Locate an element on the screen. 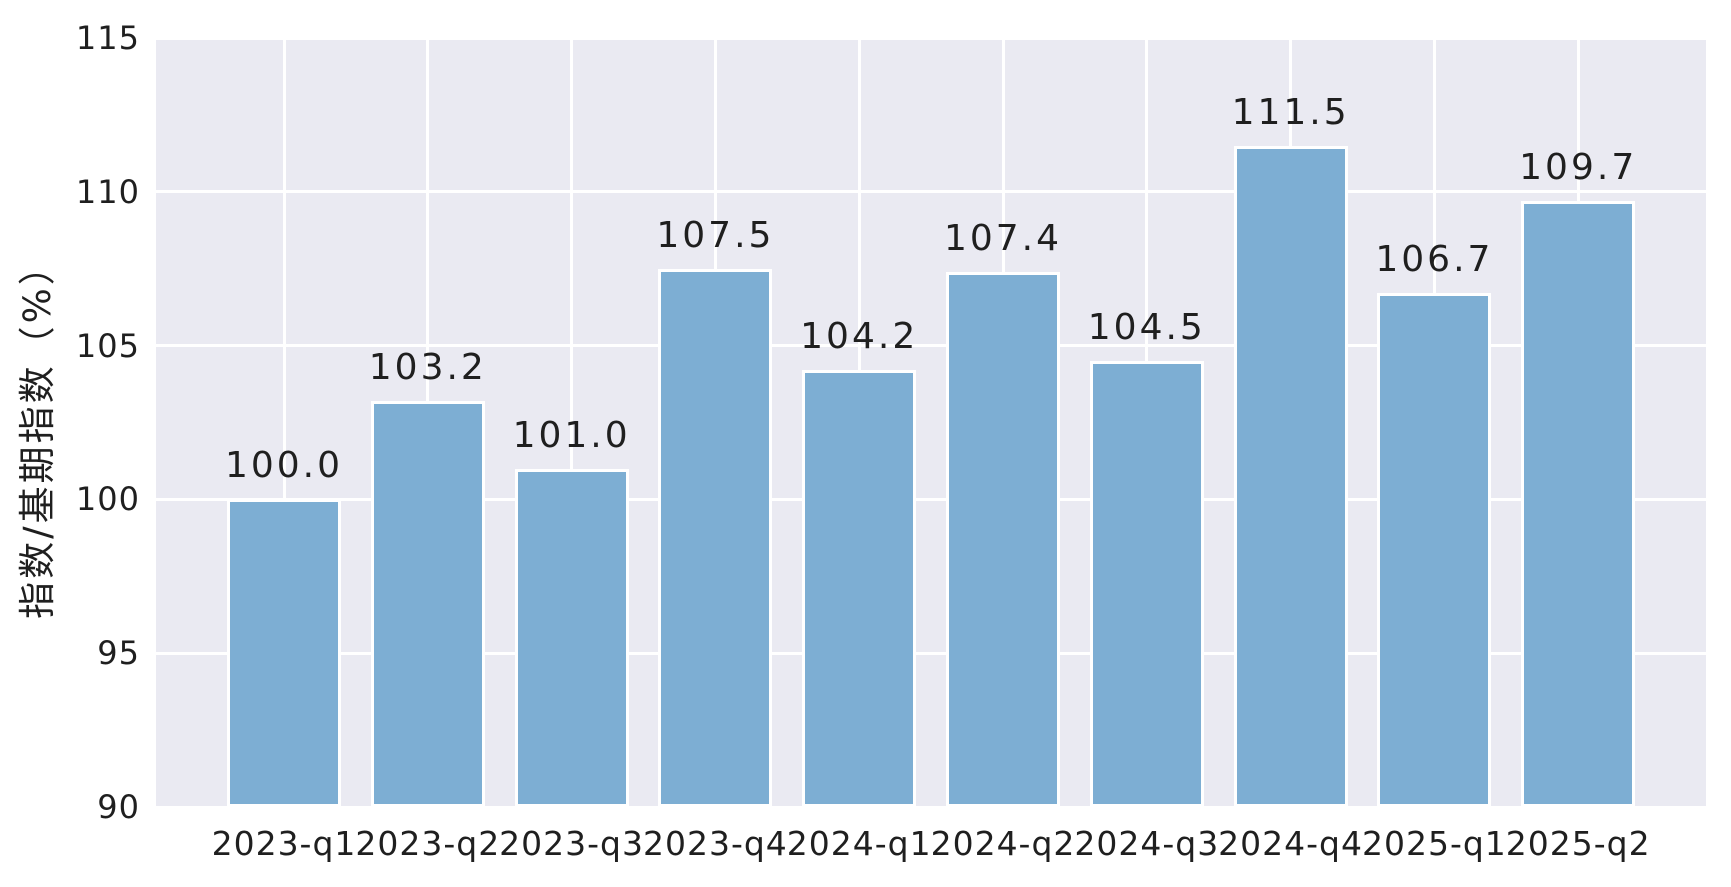  x-tick-label: 2023-q3 is located at coordinates (572, 843).